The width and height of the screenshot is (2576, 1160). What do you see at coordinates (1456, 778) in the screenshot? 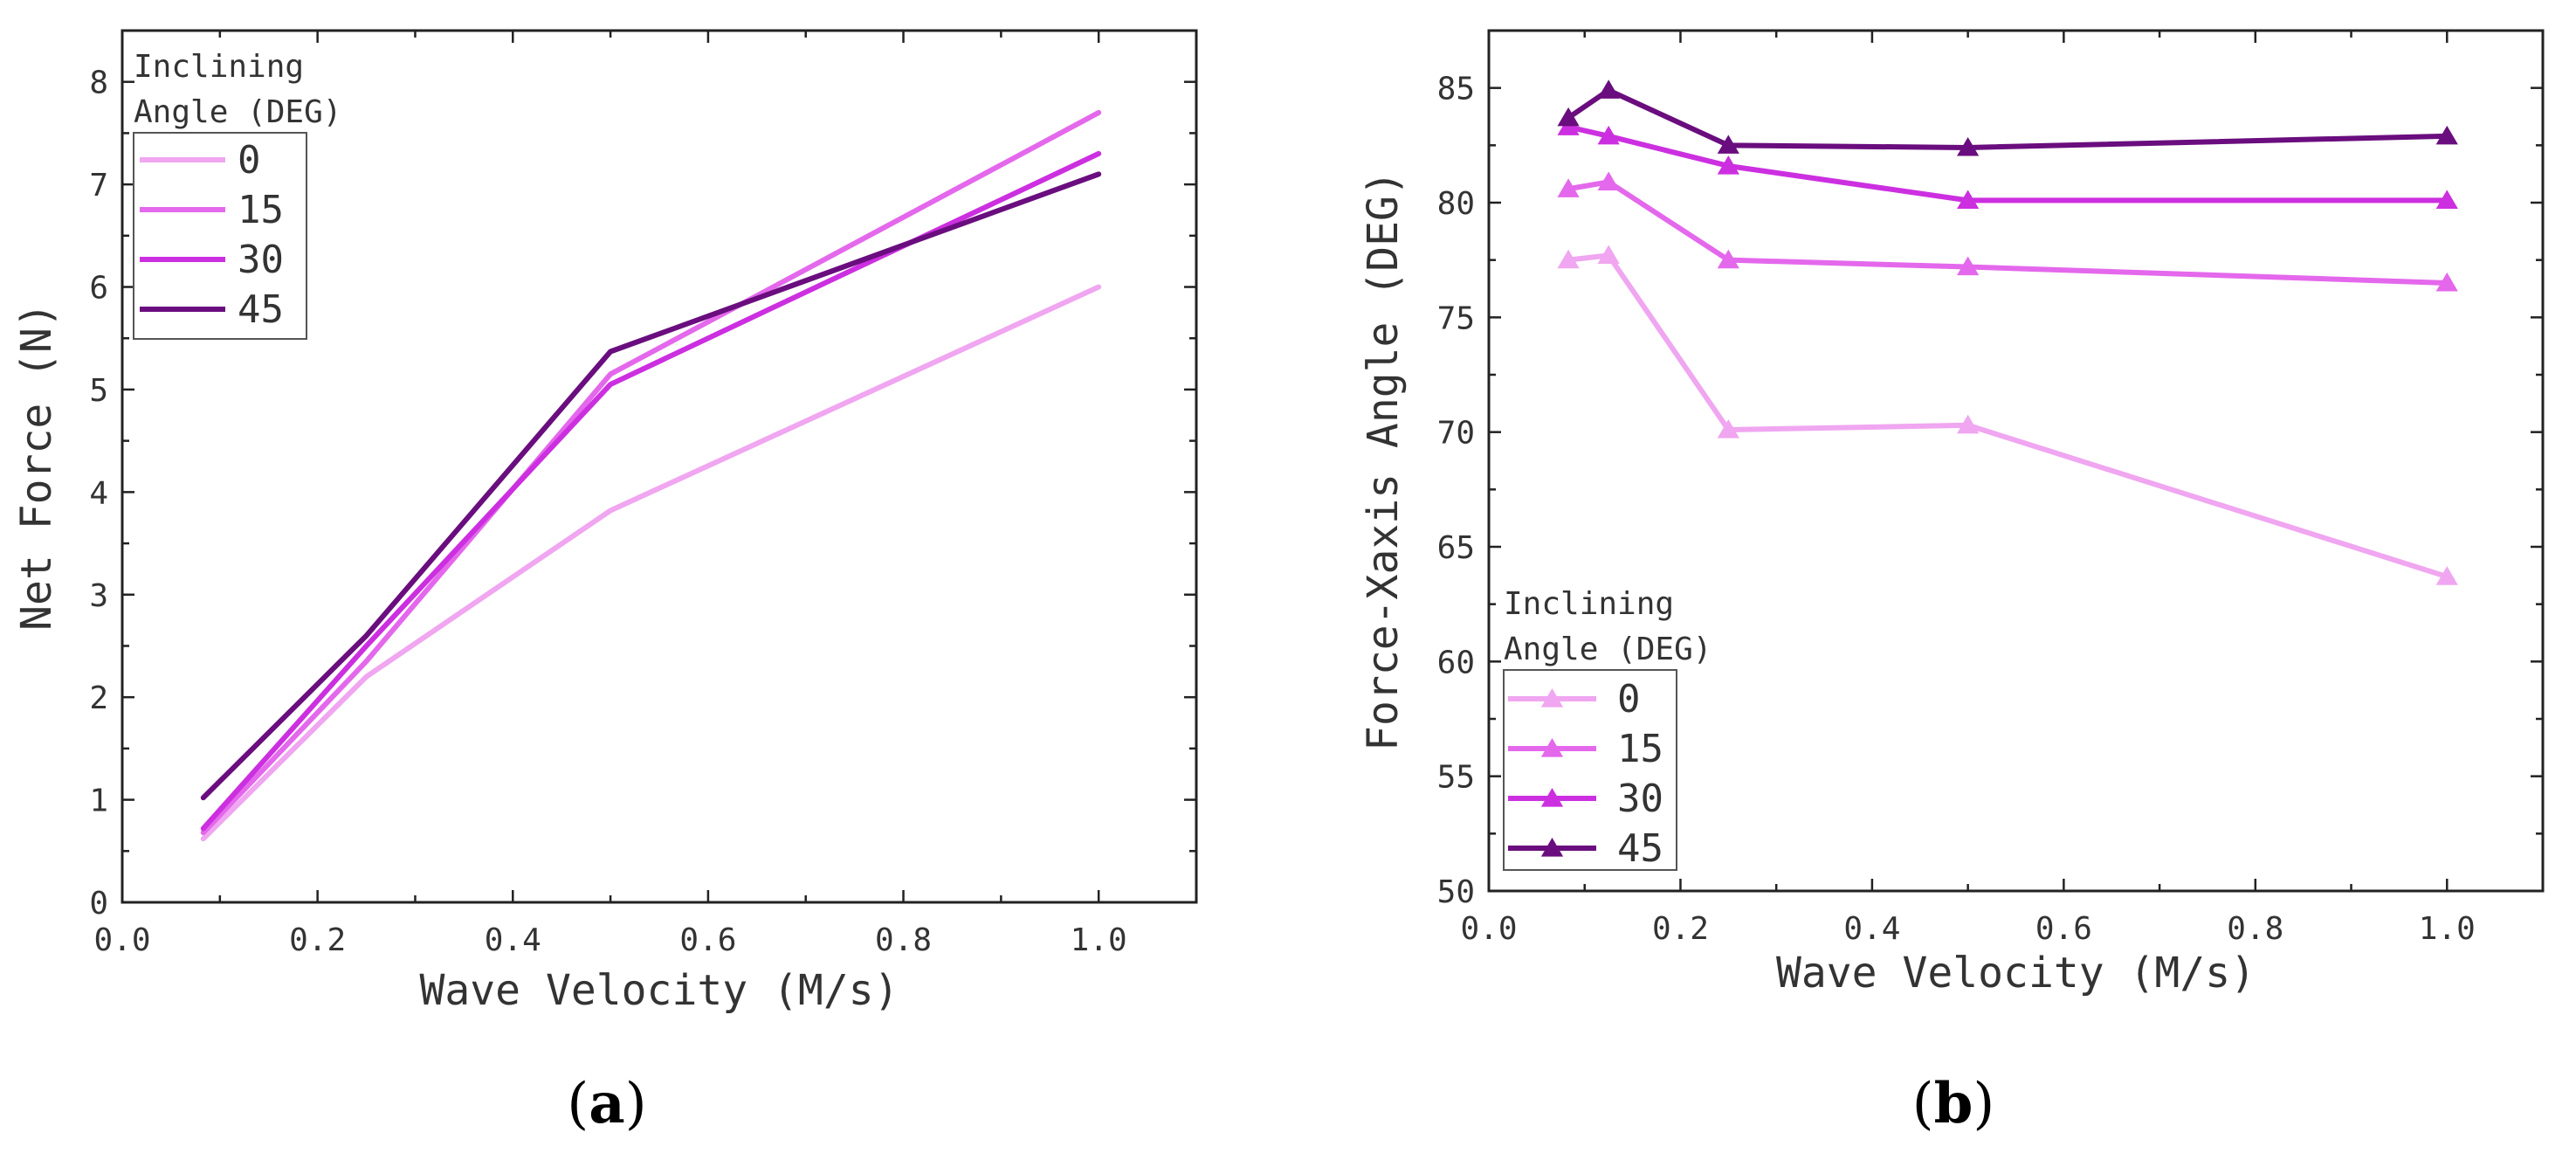
I see `y-tick-label: 55` at bounding box center [1456, 778].